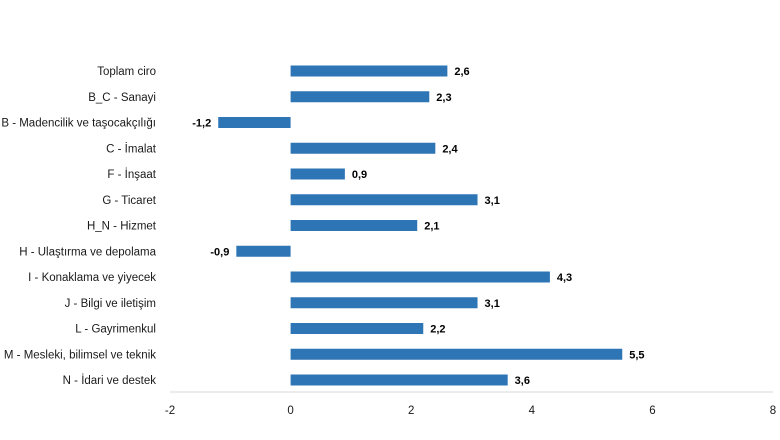 The image size is (780, 440). What do you see at coordinates (359, 175) in the screenshot?
I see `data-label: 0,9` at bounding box center [359, 175].